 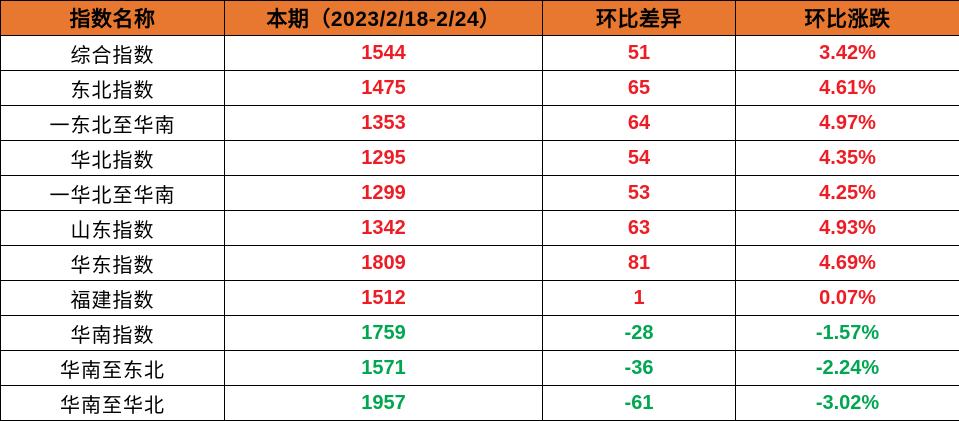 I want to click on column-header-current-period: 本期（2023/2/18-2/24）, so click(x=384, y=18).